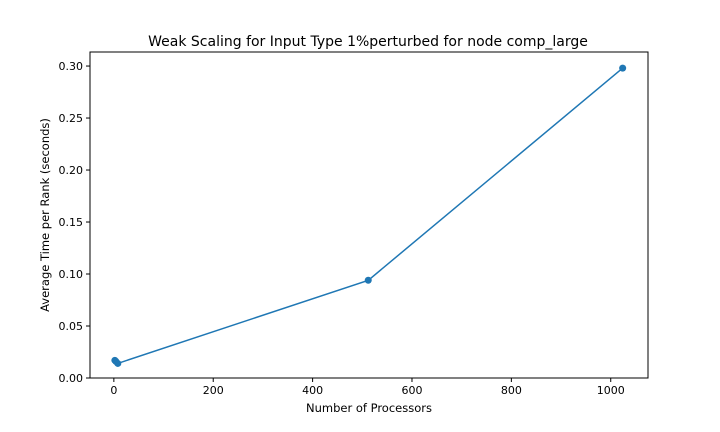 The height and width of the screenshot is (432, 720). I want to click on y-tick-label: 0.25, so click(71, 118).